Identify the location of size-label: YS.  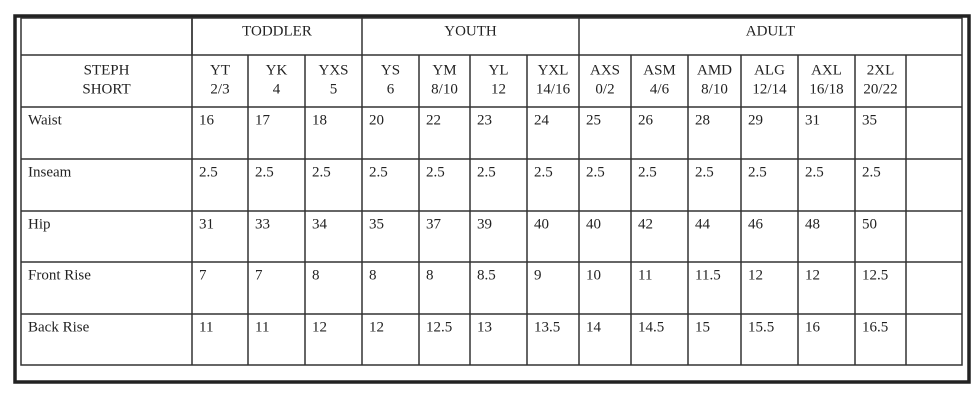
(390, 70).